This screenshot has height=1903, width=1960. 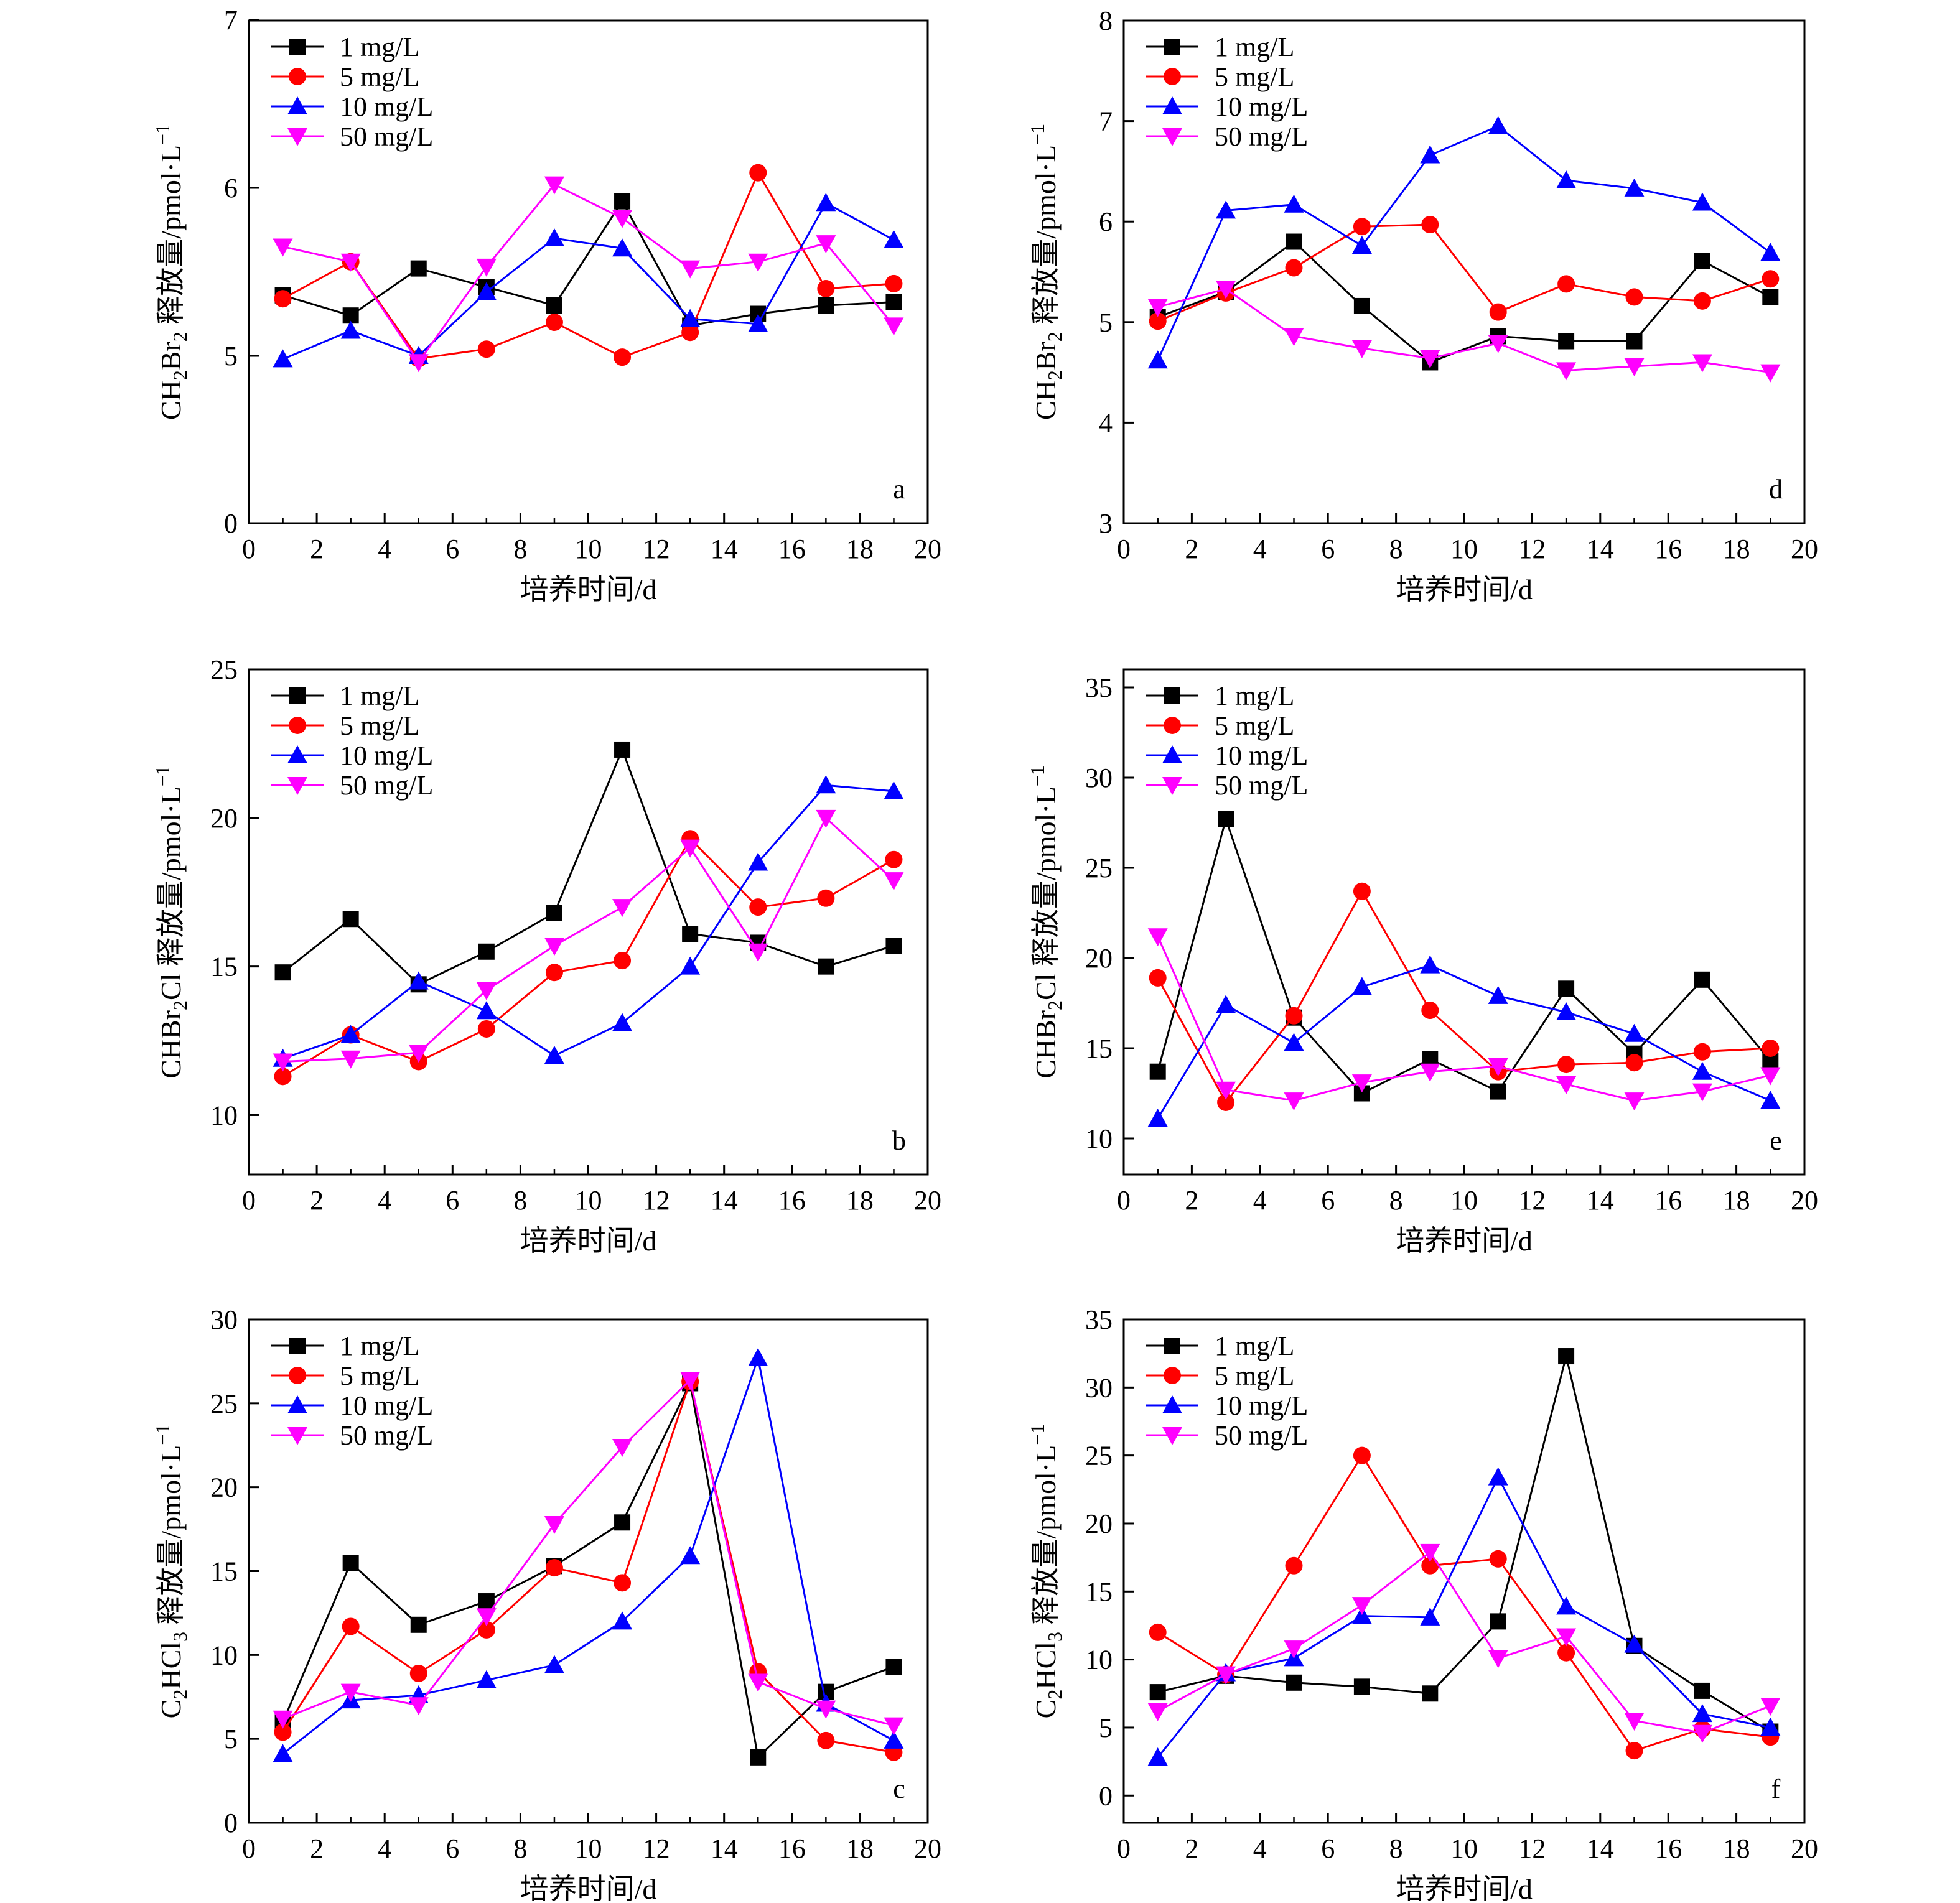 I want to click on y-tick-label: 6, so click(x=231, y=188).